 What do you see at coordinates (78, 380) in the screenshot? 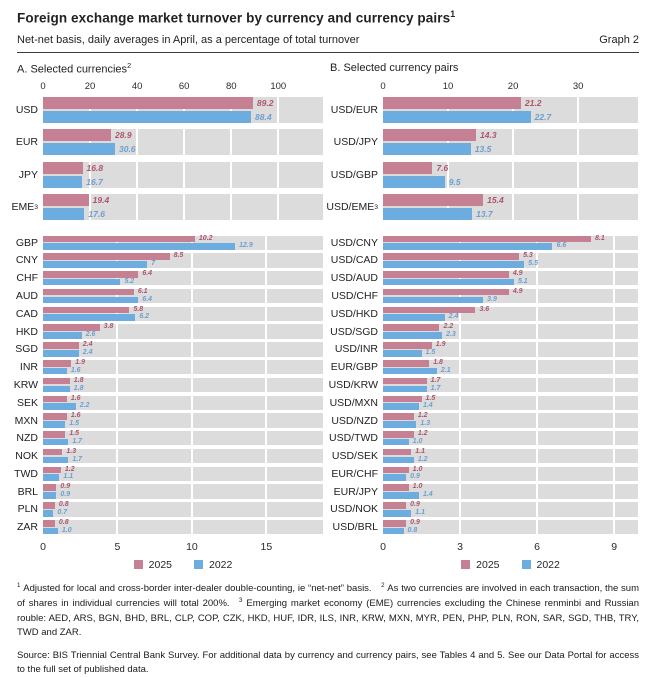
I see `value-label: 1.8` at bounding box center [78, 380].